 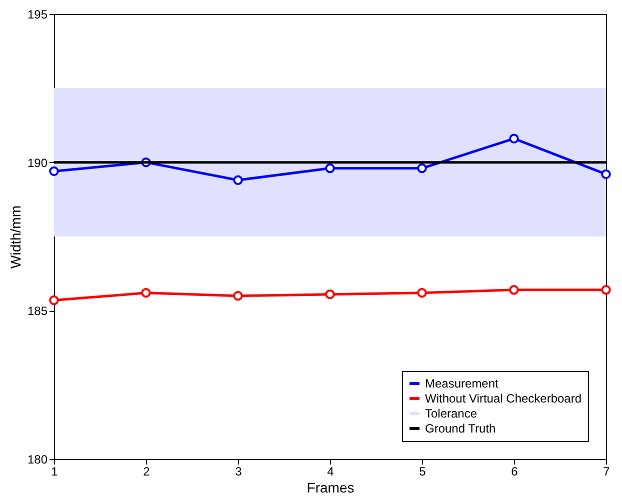 I want to click on y-tick-label: 195, so click(x=37, y=15).